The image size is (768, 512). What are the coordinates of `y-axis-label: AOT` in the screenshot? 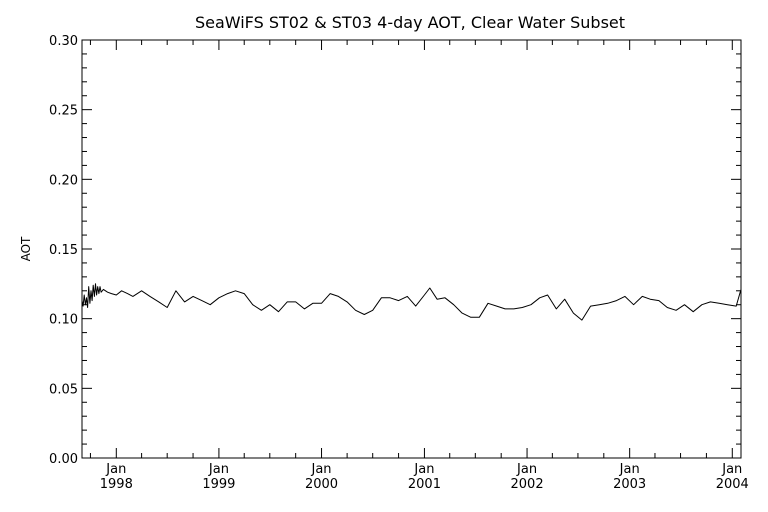 It's located at (26, 248).